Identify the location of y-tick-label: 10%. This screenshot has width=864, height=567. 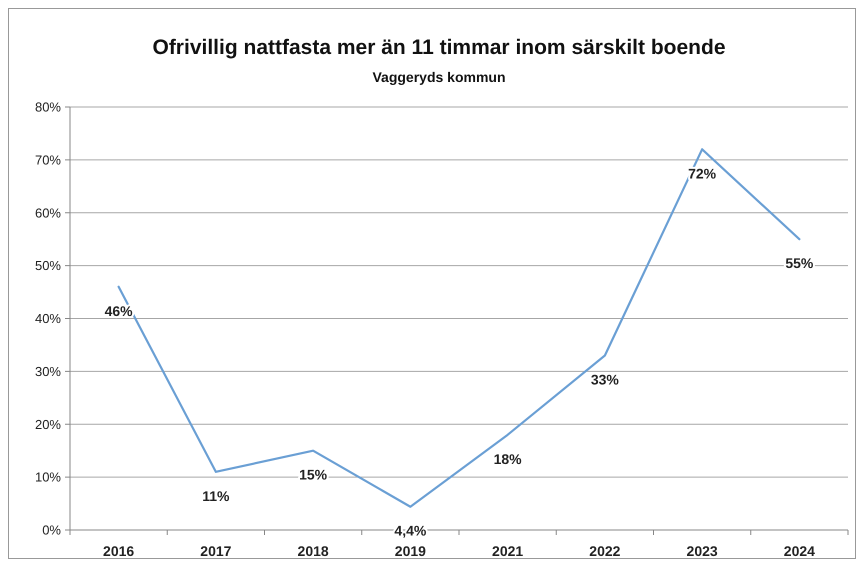
(48, 477).